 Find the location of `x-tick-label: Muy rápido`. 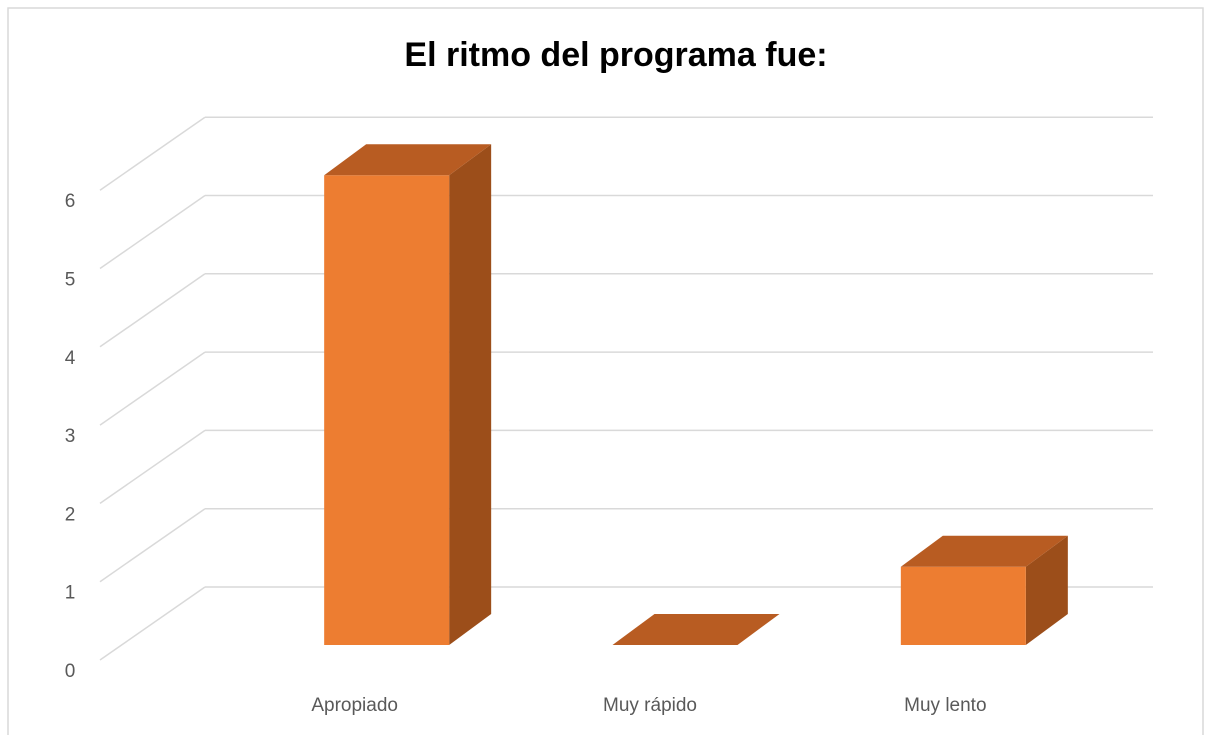

x-tick-label: Muy rápido is located at coordinates (650, 705).